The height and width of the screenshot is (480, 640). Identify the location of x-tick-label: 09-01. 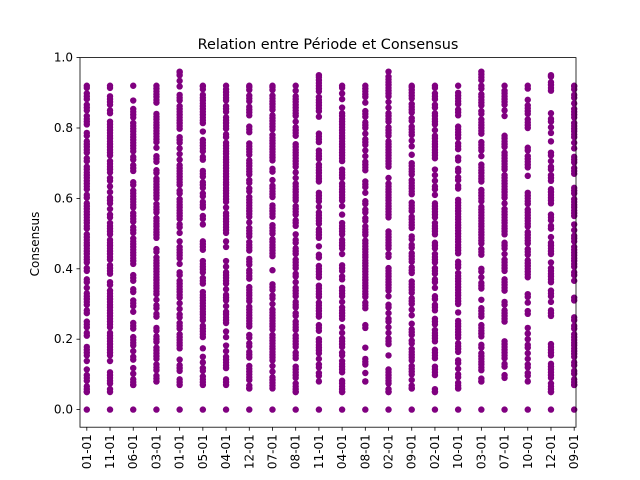
(412, 451).